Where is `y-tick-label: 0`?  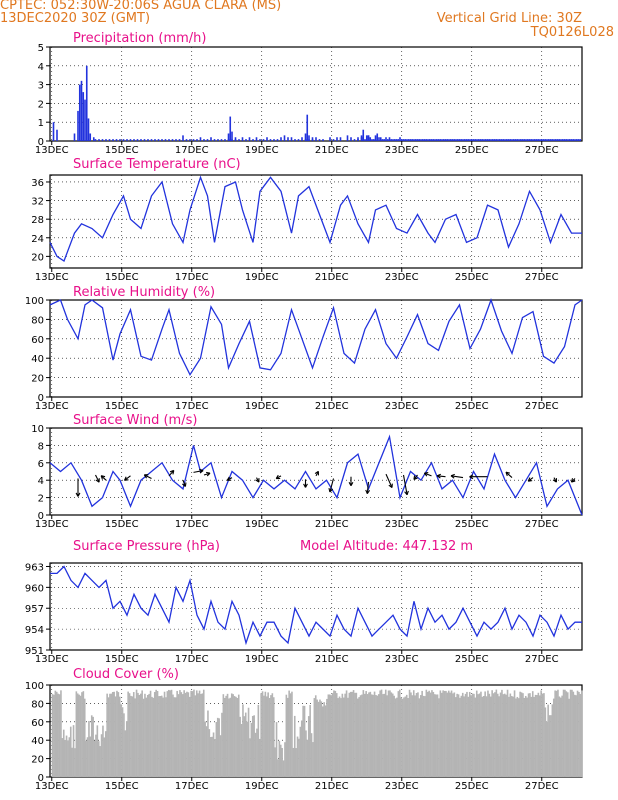 y-tick-label: 0 is located at coordinates (41, 398).